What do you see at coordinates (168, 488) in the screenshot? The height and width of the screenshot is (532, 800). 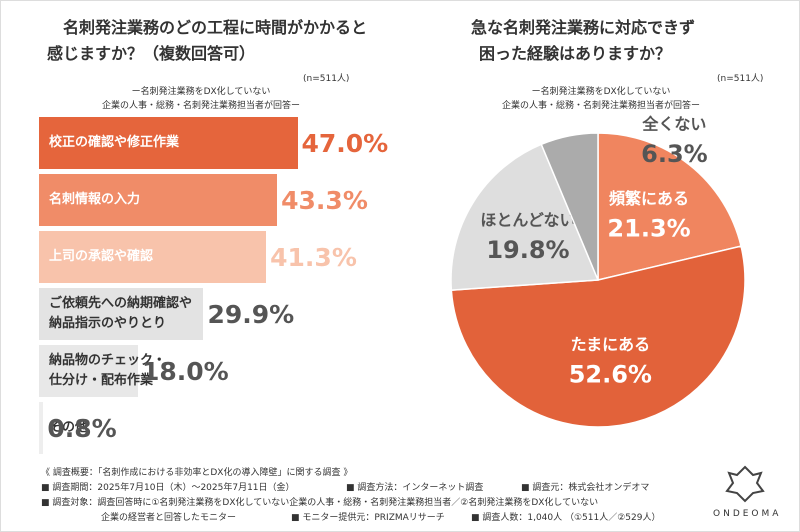 I see `footer-item: ■ 調査期間：2025年7月10日（木）〜2025年7月11日（金）` at bounding box center [168, 488].